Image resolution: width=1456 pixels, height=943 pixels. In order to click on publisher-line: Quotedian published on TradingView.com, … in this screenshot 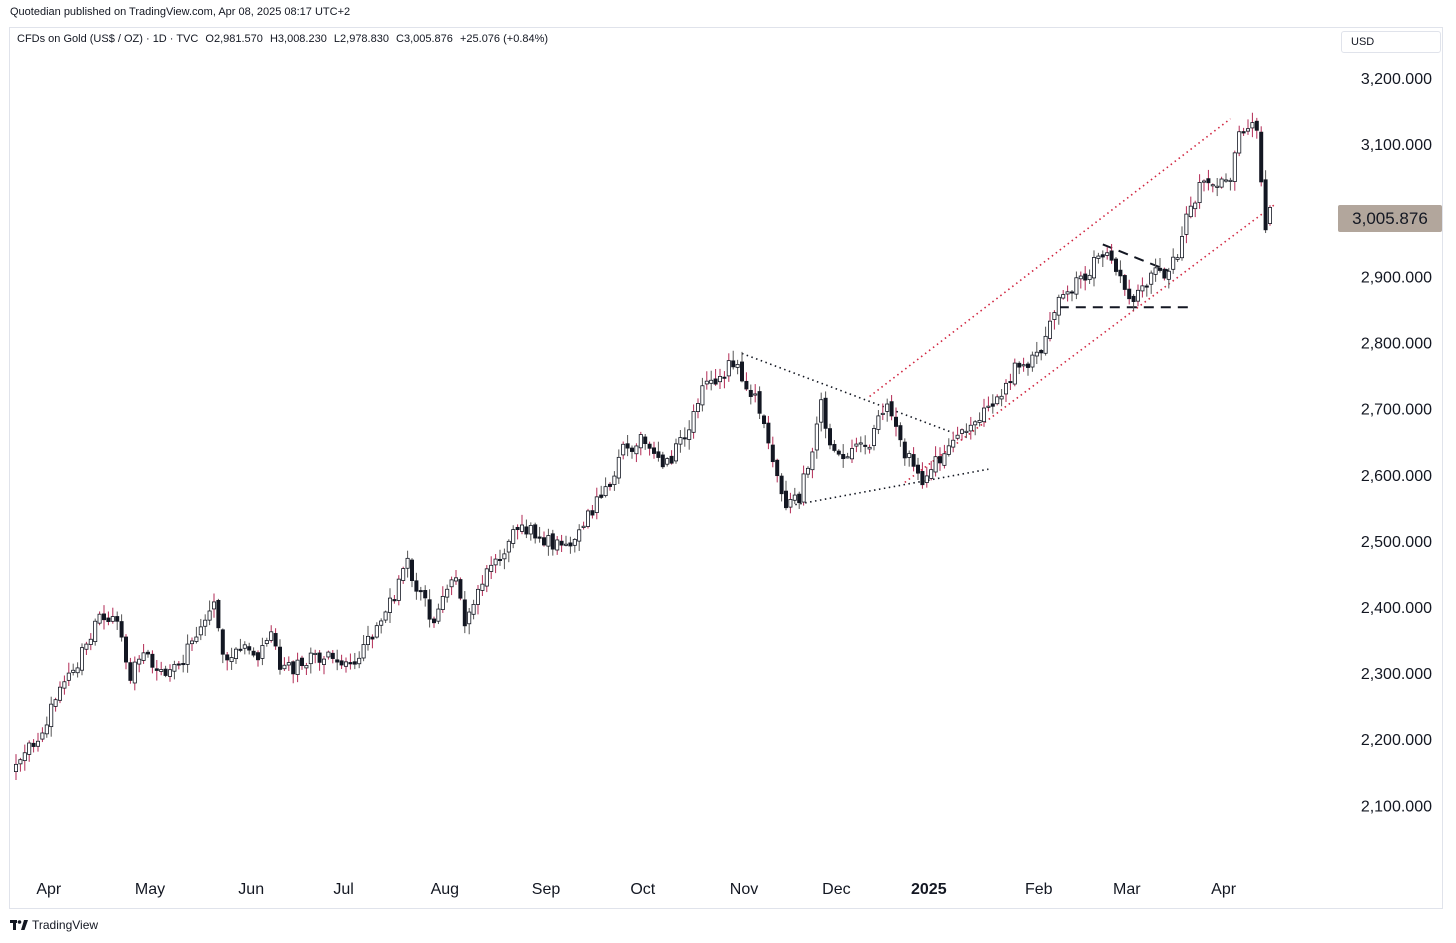, I will do `click(180, 12)`.